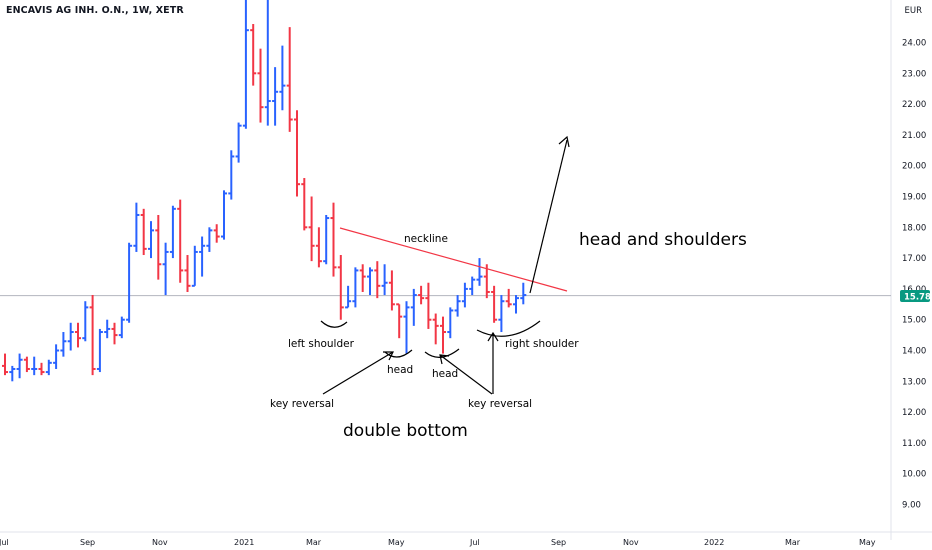  What do you see at coordinates (914, 352) in the screenshot?
I see `price-tick-label: 14.00` at bounding box center [914, 352].